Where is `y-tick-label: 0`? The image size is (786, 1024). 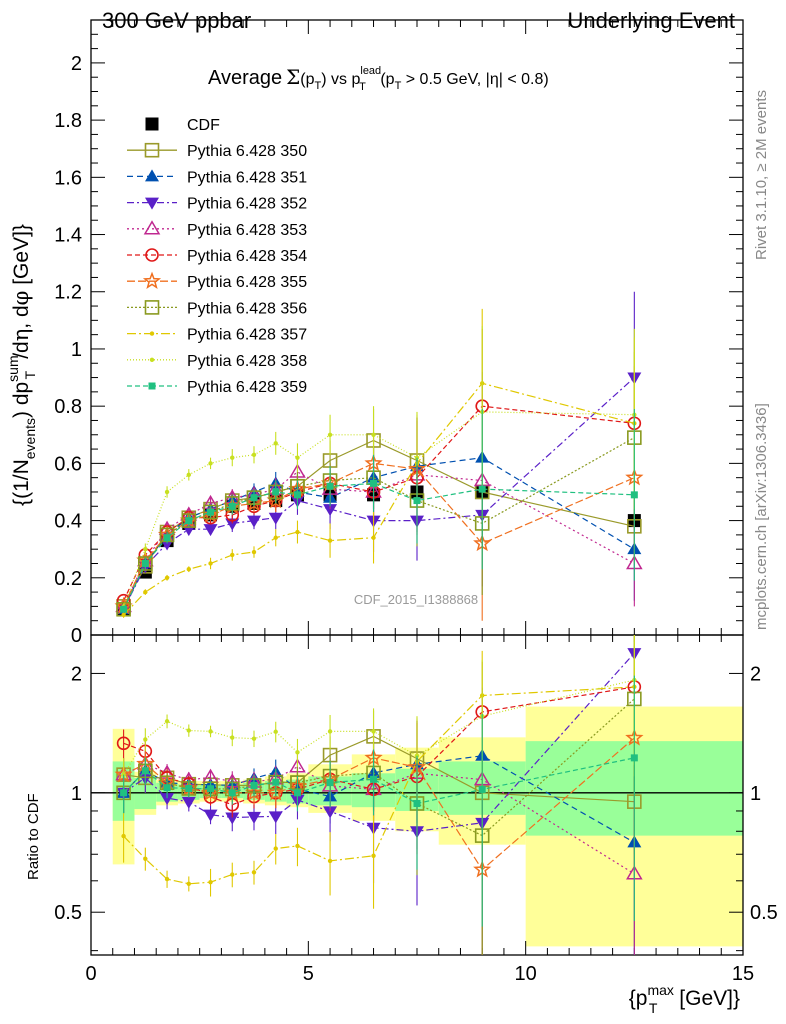
y-tick-label: 0 is located at coordinates (76, 636).